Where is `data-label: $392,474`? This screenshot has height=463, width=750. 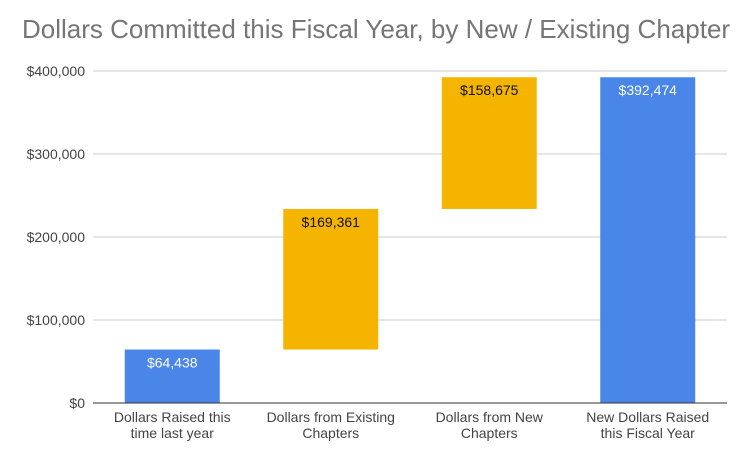 data-label: $392,474 is located at coordinates (648, 90).